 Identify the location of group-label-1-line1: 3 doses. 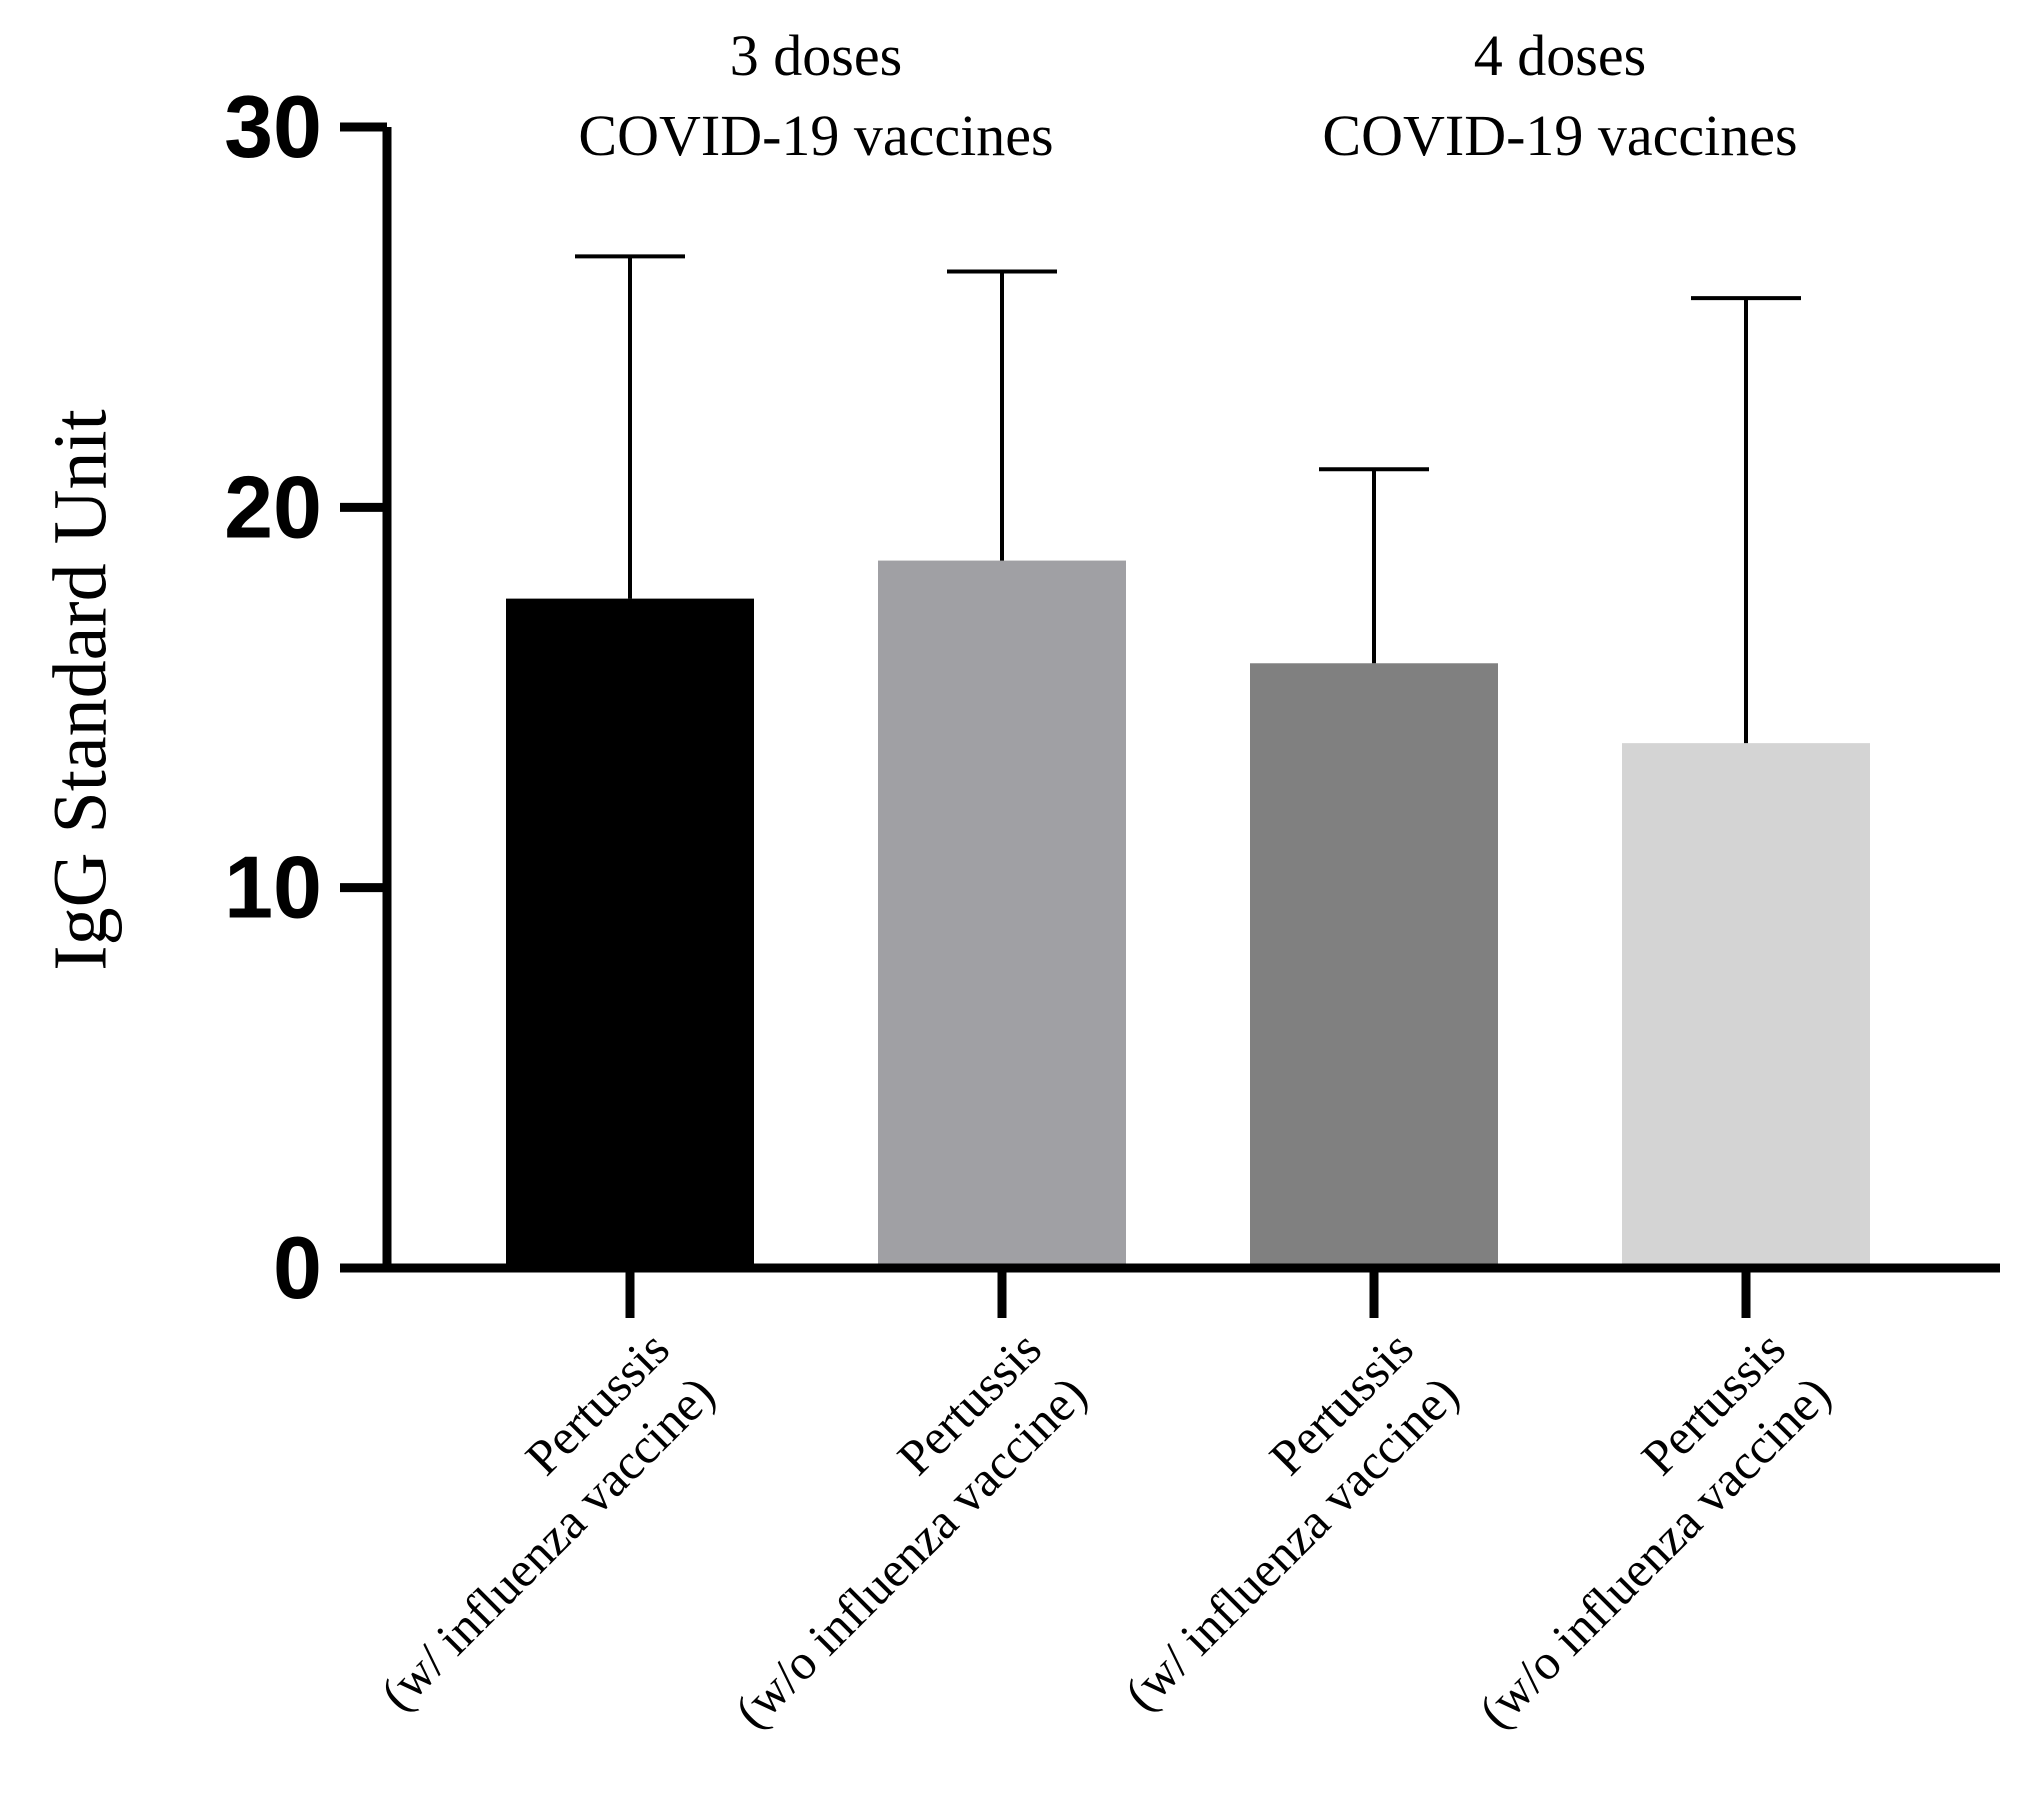
(816, 55).